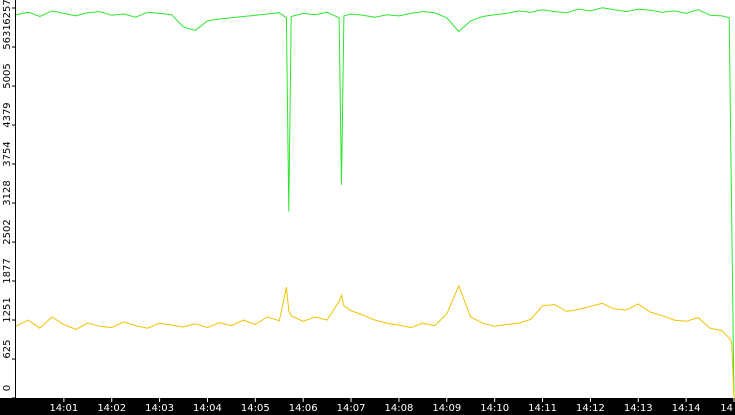 The width and height of the screenshot is (735, 415). Describe the element at coordinates (7, 36) in the screenshot. I see `y-tick-label: 5631` at that location.